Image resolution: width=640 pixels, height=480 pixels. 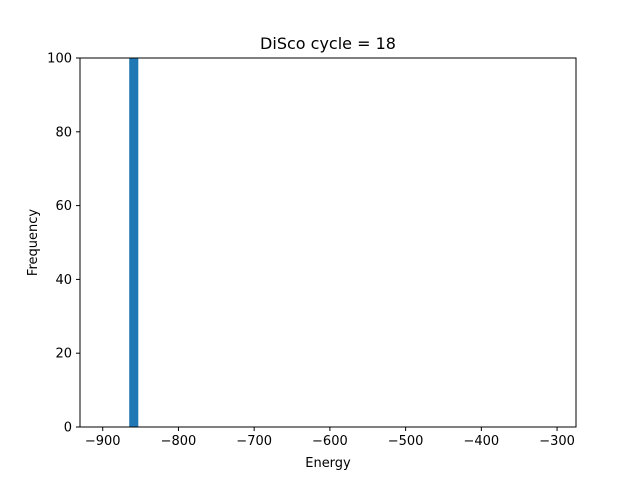 What do you see at coordinates (330, 441) in the screenshot?
I see `x-tick-label-3: −600` at bounding box center [330, 441].